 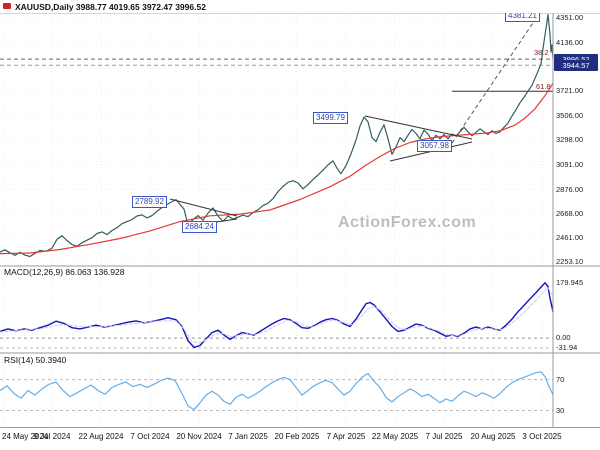 I want to click on rsi-line, so click(x=277, y=391).